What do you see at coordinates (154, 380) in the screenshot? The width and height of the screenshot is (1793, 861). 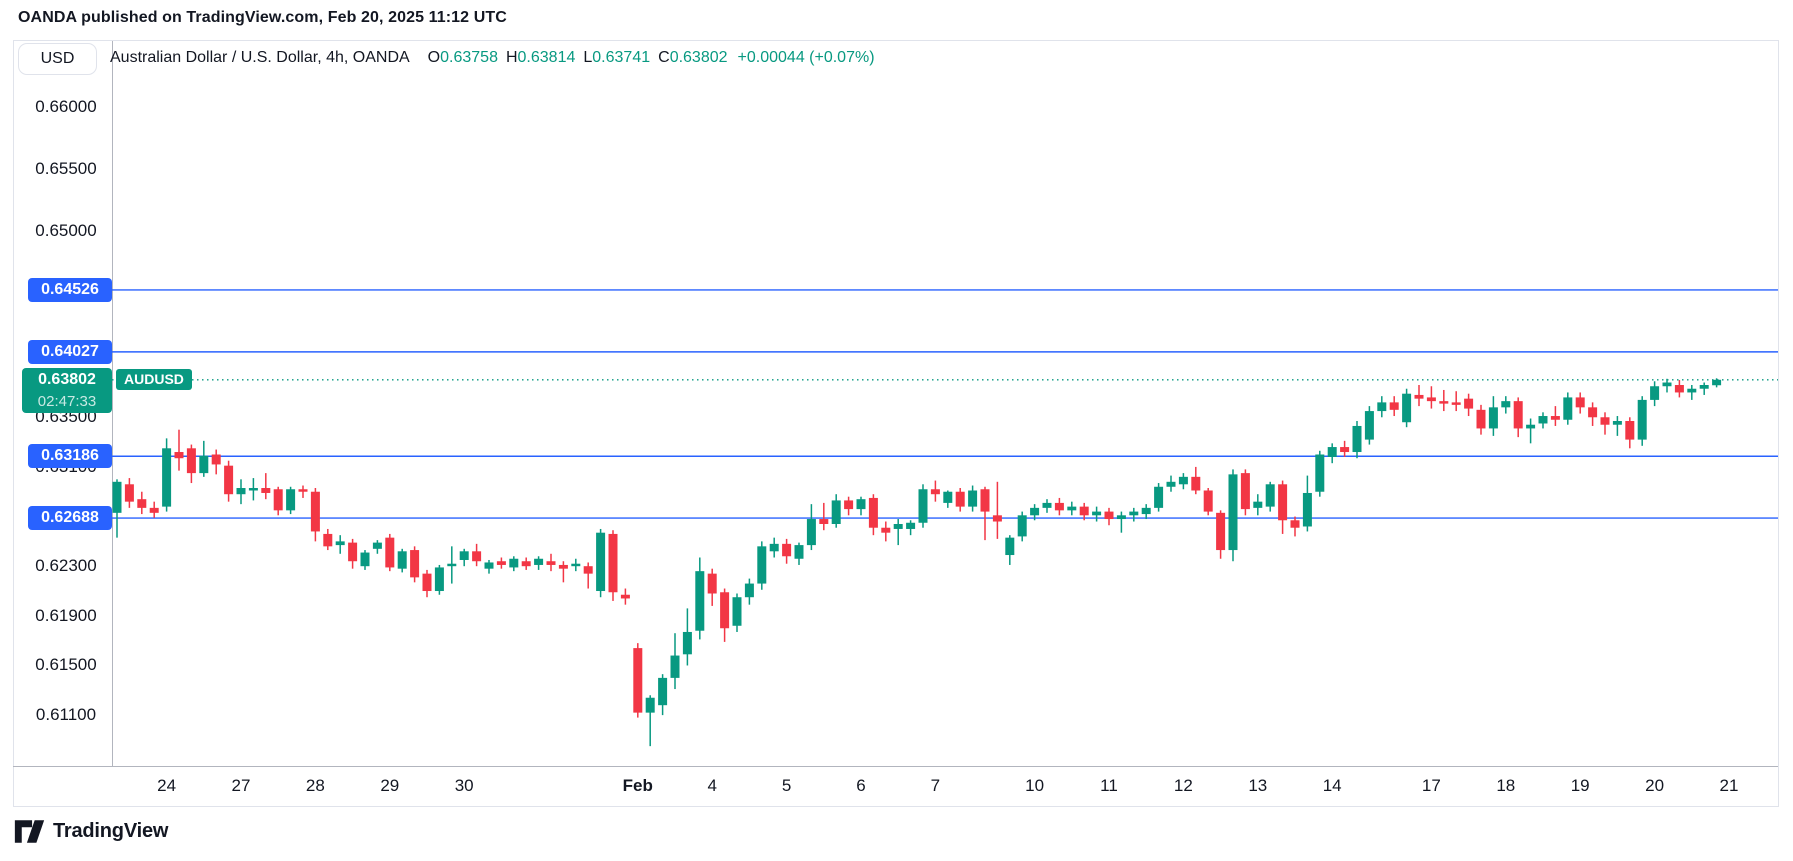 I see `symbol-price-line-tag: AUDUSD` at bounding box center [154, 380].